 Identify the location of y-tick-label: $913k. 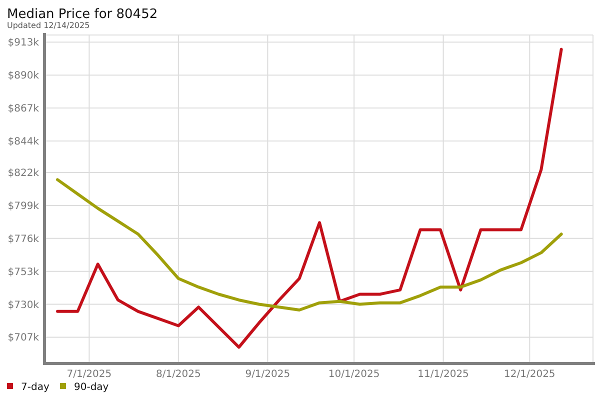
(24, 43).